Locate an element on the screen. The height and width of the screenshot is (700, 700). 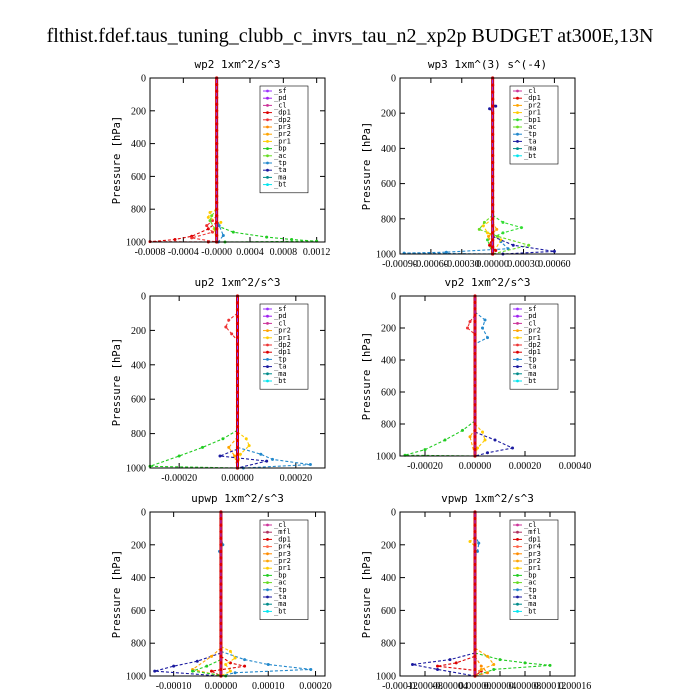
y-tick-label: 0 is located at coordinates (393, 513).